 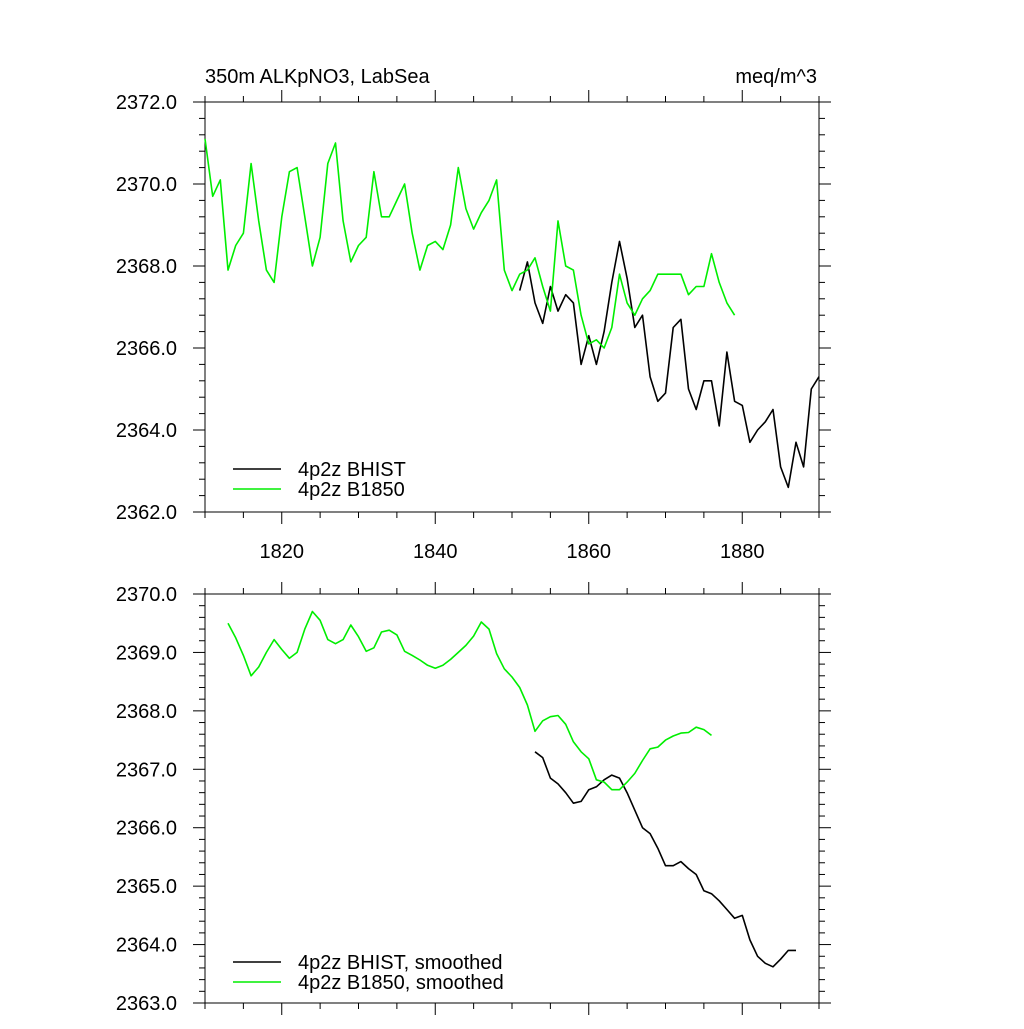 I want to click on x-tick-label: 1840, so click(x=435, y=552).